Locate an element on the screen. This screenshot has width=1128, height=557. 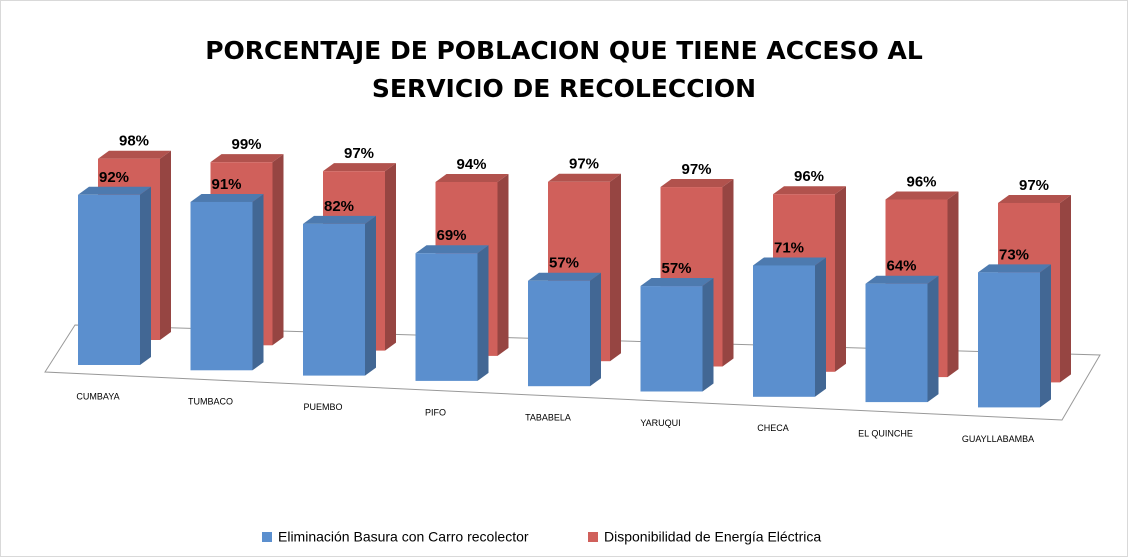
x-tick-label: TABABELA is located at coordinates (548, 418).